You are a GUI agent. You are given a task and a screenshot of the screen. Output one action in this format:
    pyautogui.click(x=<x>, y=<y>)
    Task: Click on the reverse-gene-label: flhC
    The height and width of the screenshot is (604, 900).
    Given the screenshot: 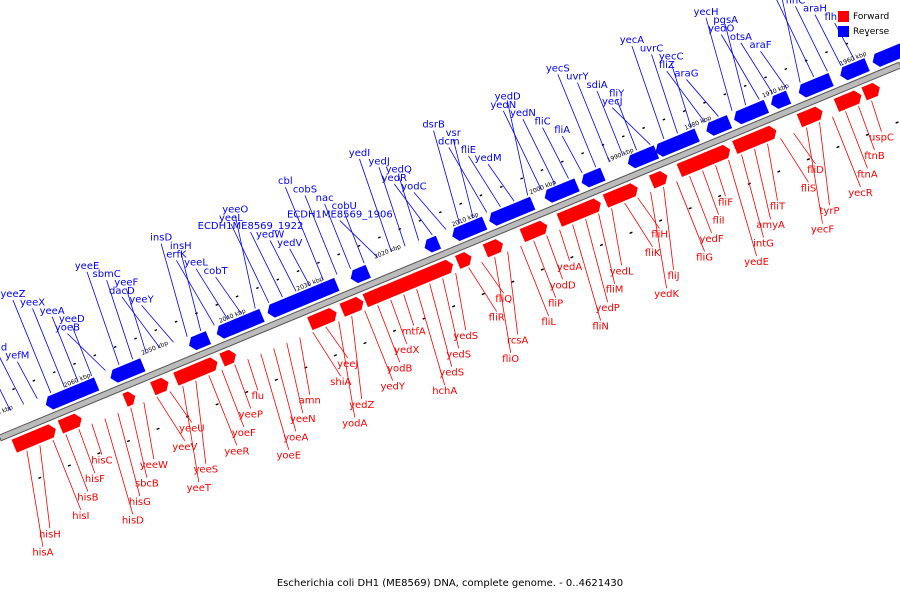 What is the action you would take?
    pyautogui.click(x=796, y=3)
    